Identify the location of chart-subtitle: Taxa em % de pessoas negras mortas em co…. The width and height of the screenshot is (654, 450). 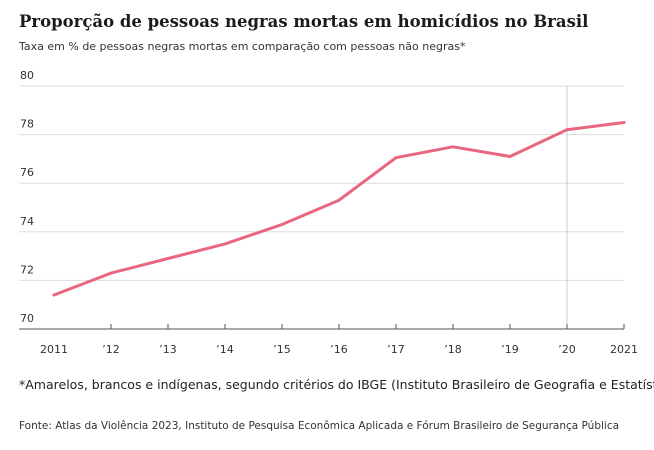
(242, 46).